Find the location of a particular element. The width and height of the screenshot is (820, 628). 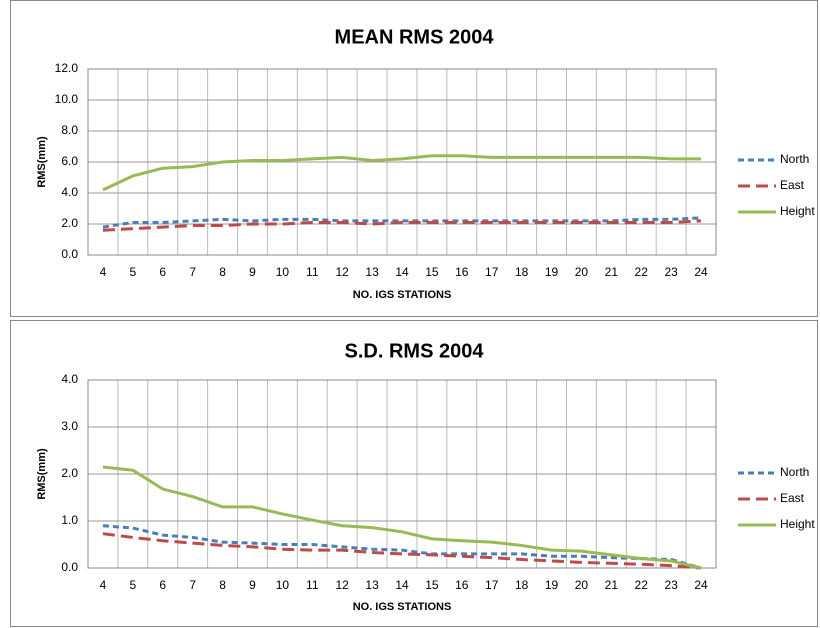

y-tick-label: 10.0 is located at coordinates (67, 99).